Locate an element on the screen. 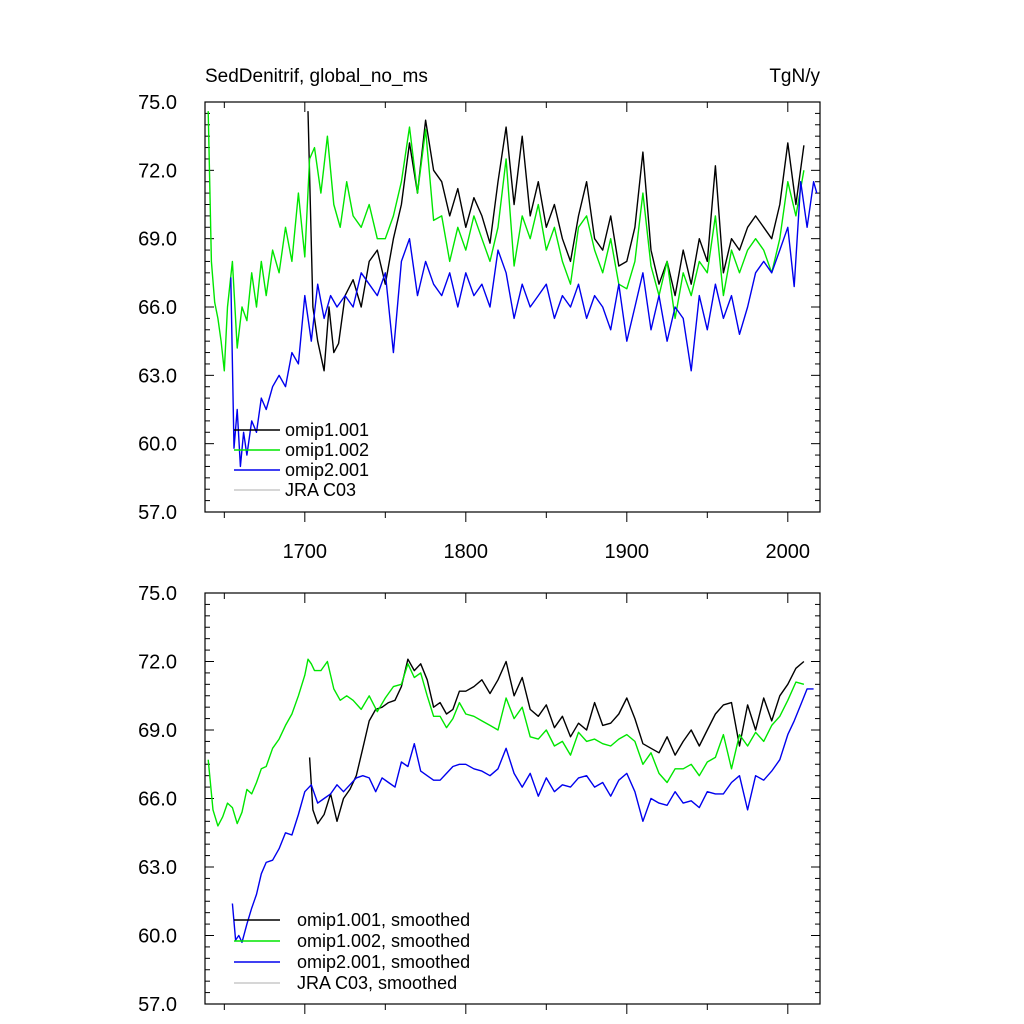 The width and height of the screenshot is (1024, 1024). plot-title: SedDenitrif, global_no_ms is located at coordinates (316, 76).